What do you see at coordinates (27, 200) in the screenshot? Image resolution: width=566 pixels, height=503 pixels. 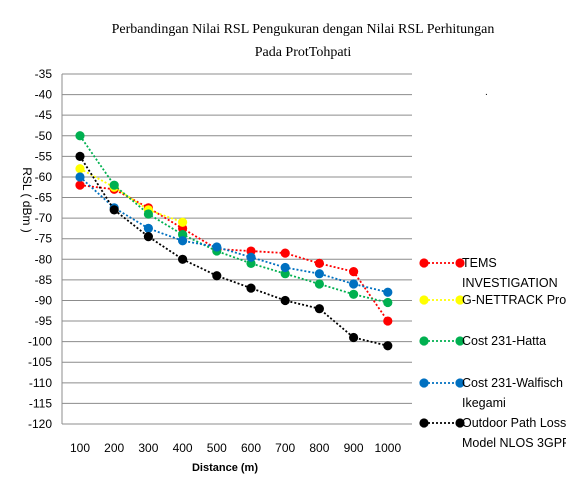 I see `y-axis-label: RSL ( dBm )` at bounding box center [27, 200].